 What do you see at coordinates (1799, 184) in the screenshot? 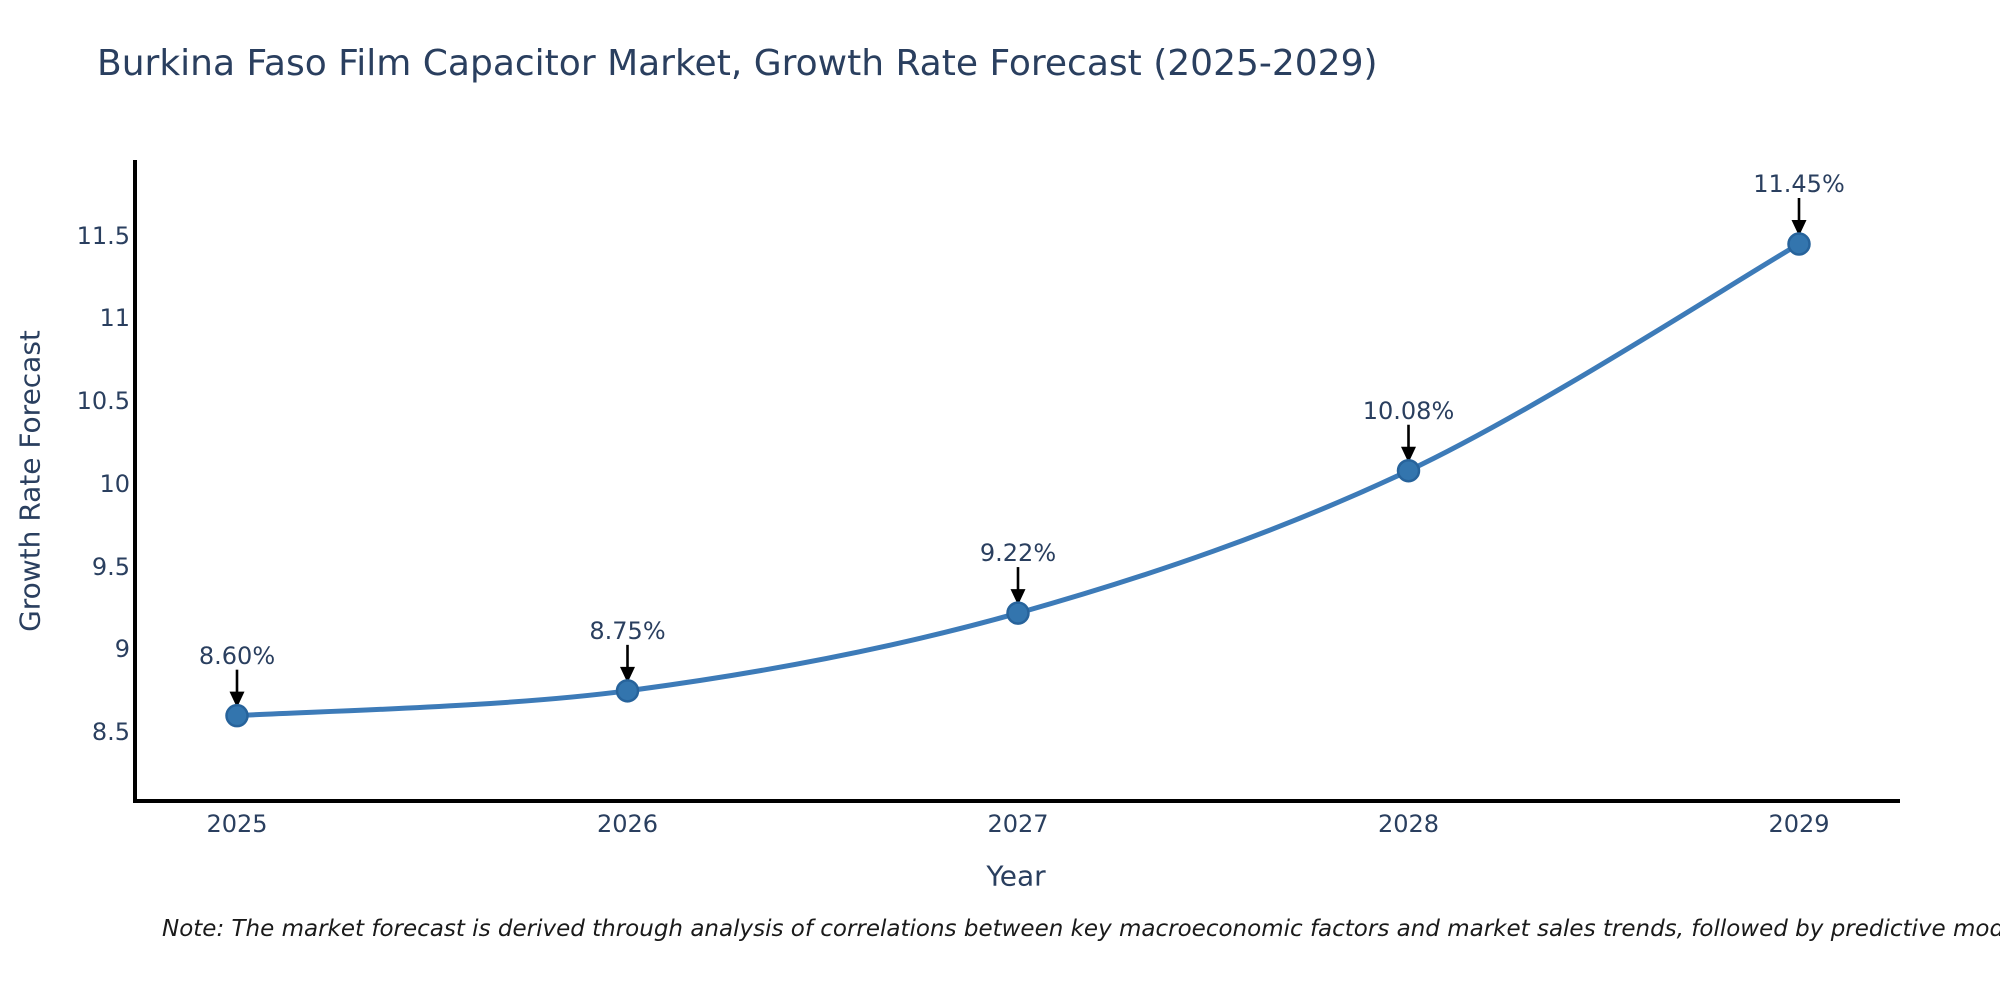
I see `point-label: 11.45%` at bounding box center [1799, 184].